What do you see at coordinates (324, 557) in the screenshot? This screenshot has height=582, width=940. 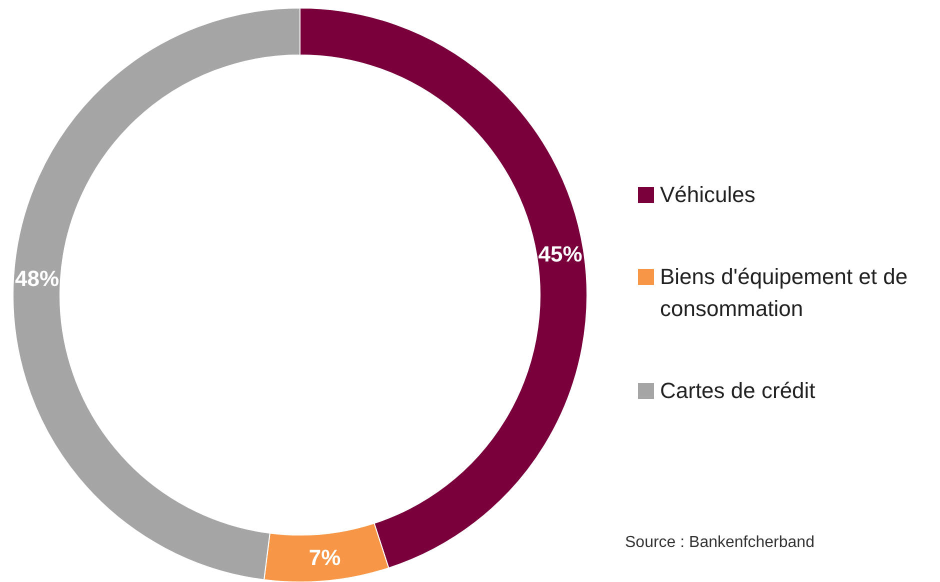 I see `data-label: 7%` at bounding box center [324, 557].